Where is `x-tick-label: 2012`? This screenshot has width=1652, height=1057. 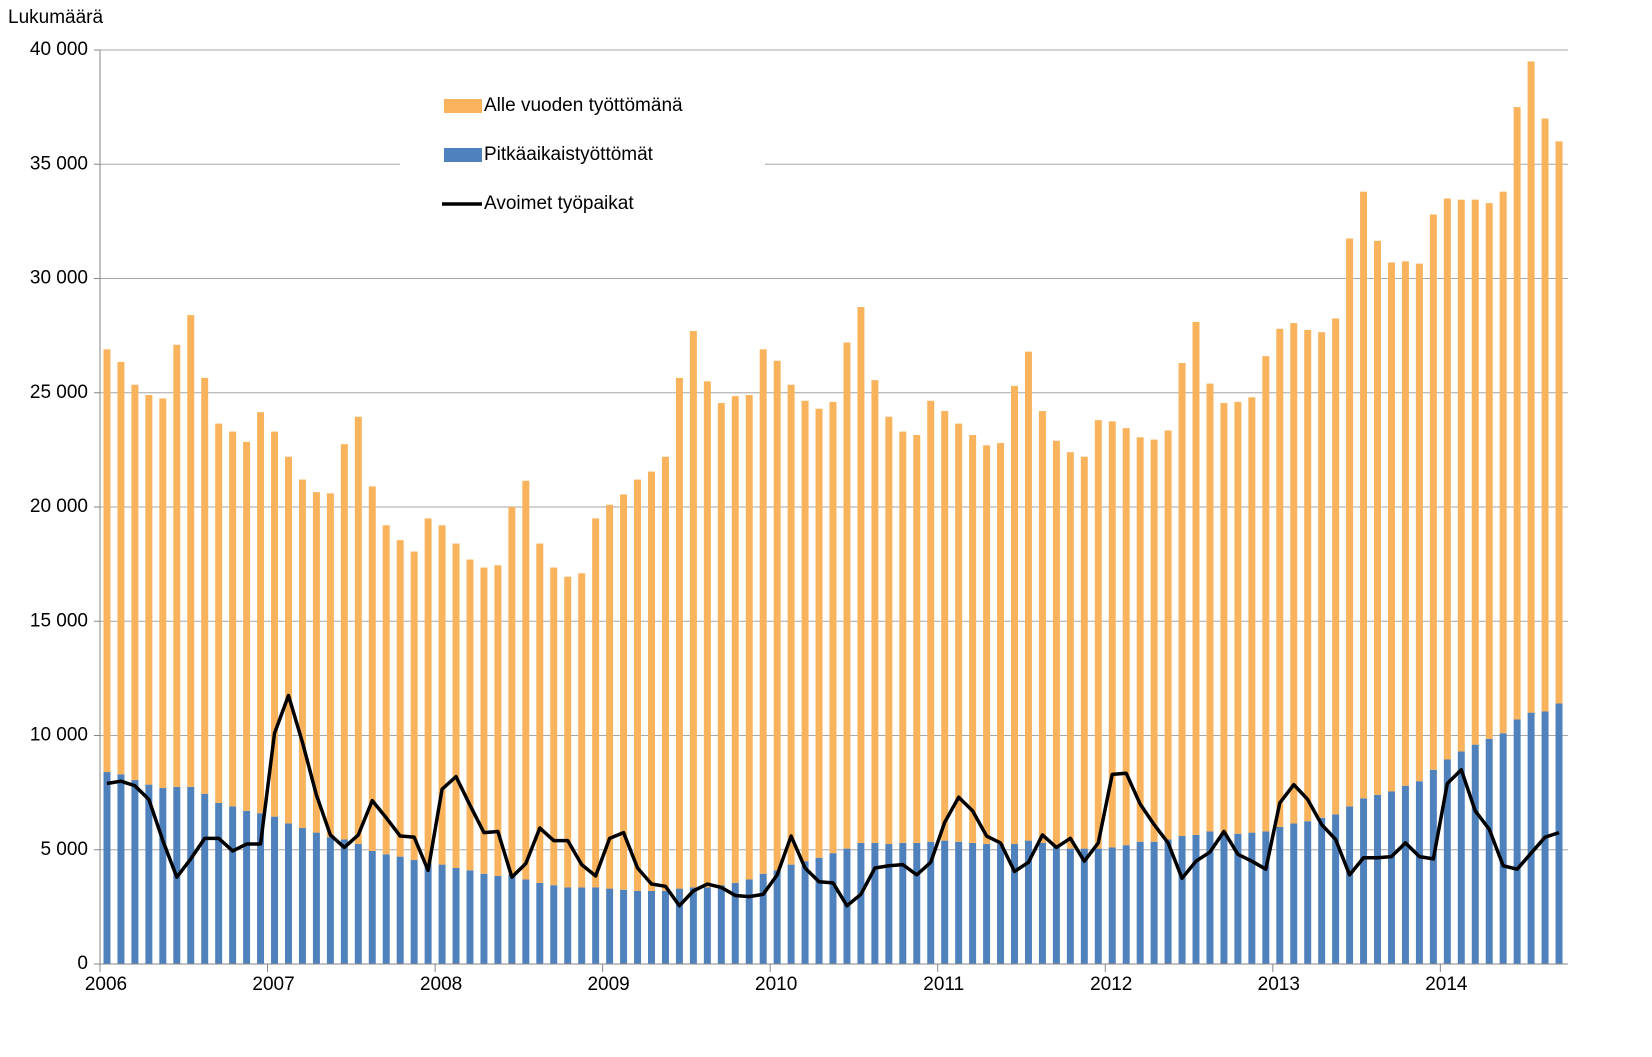 x-tick-label: 2012 is located at coordinates (1111, 984).